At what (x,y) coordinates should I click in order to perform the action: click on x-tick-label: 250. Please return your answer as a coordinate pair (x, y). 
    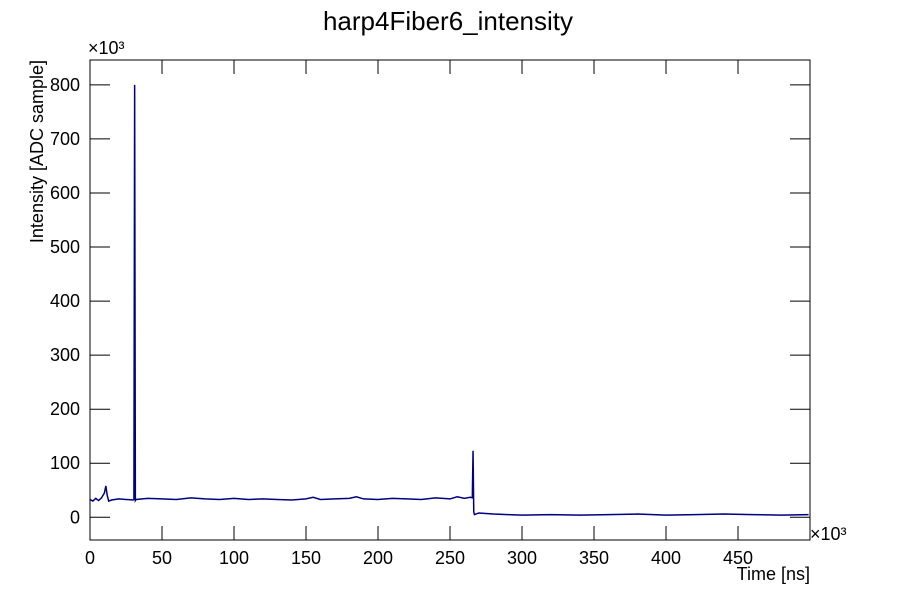
    Looking at the image, I should click on (450, 558).